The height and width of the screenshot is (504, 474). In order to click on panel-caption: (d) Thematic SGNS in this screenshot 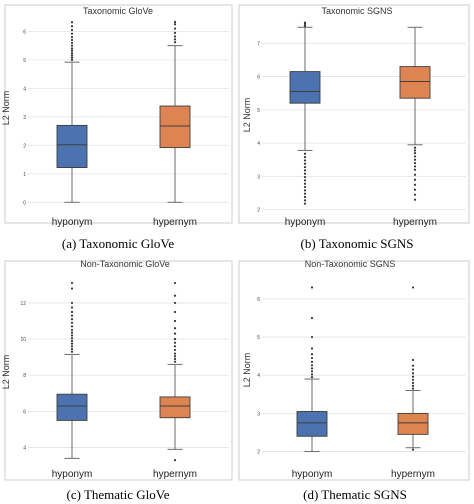, I will do `click(355, 494)`.